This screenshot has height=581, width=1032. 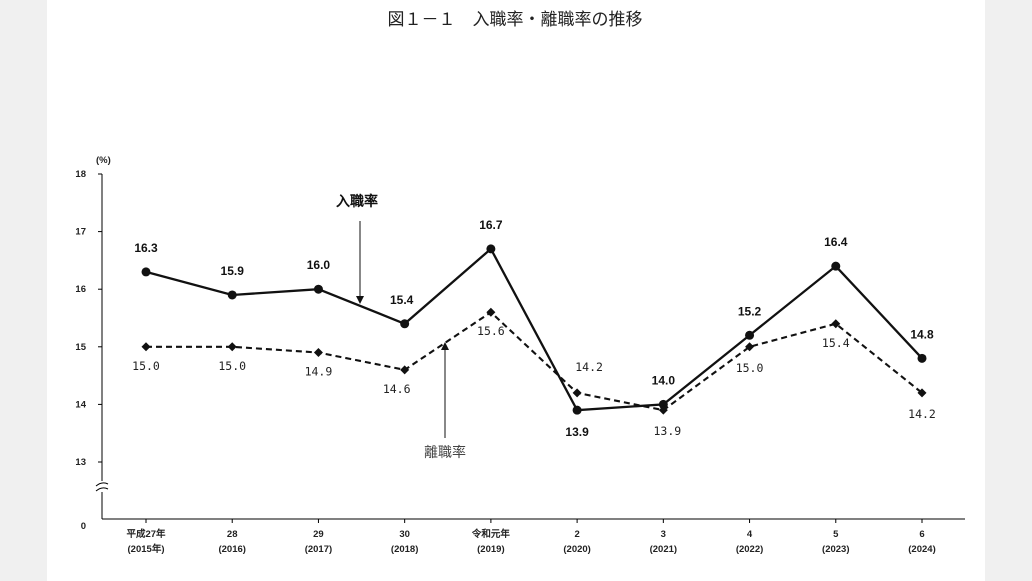 What do you see at coordinates (445, 452) in the screenshot?
I see `separation-rate-annotation: 離職率` at bounding box center [445, 452].